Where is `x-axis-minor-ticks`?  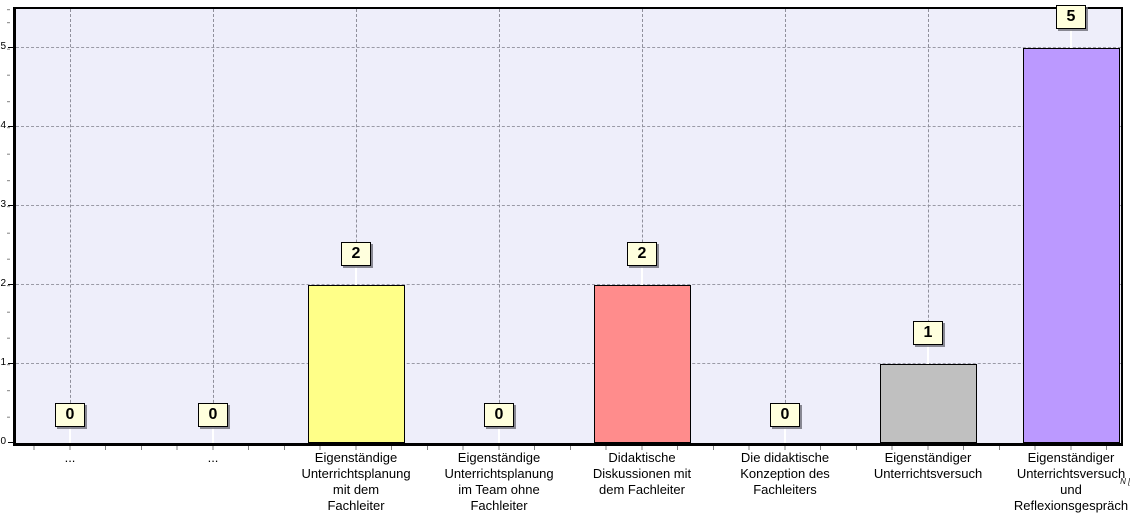
x-axis-minor-ticks is located at coordinates (568, 448).